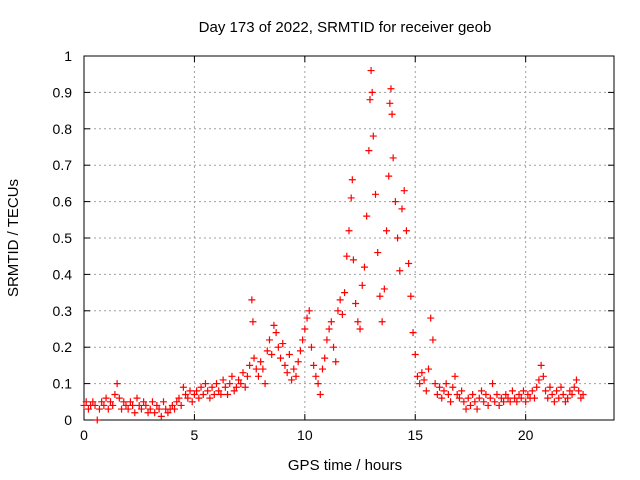  Describe the element at coordinates (63, 384) in the screenshot. I see `y-tick-label: 0.1` at that location.